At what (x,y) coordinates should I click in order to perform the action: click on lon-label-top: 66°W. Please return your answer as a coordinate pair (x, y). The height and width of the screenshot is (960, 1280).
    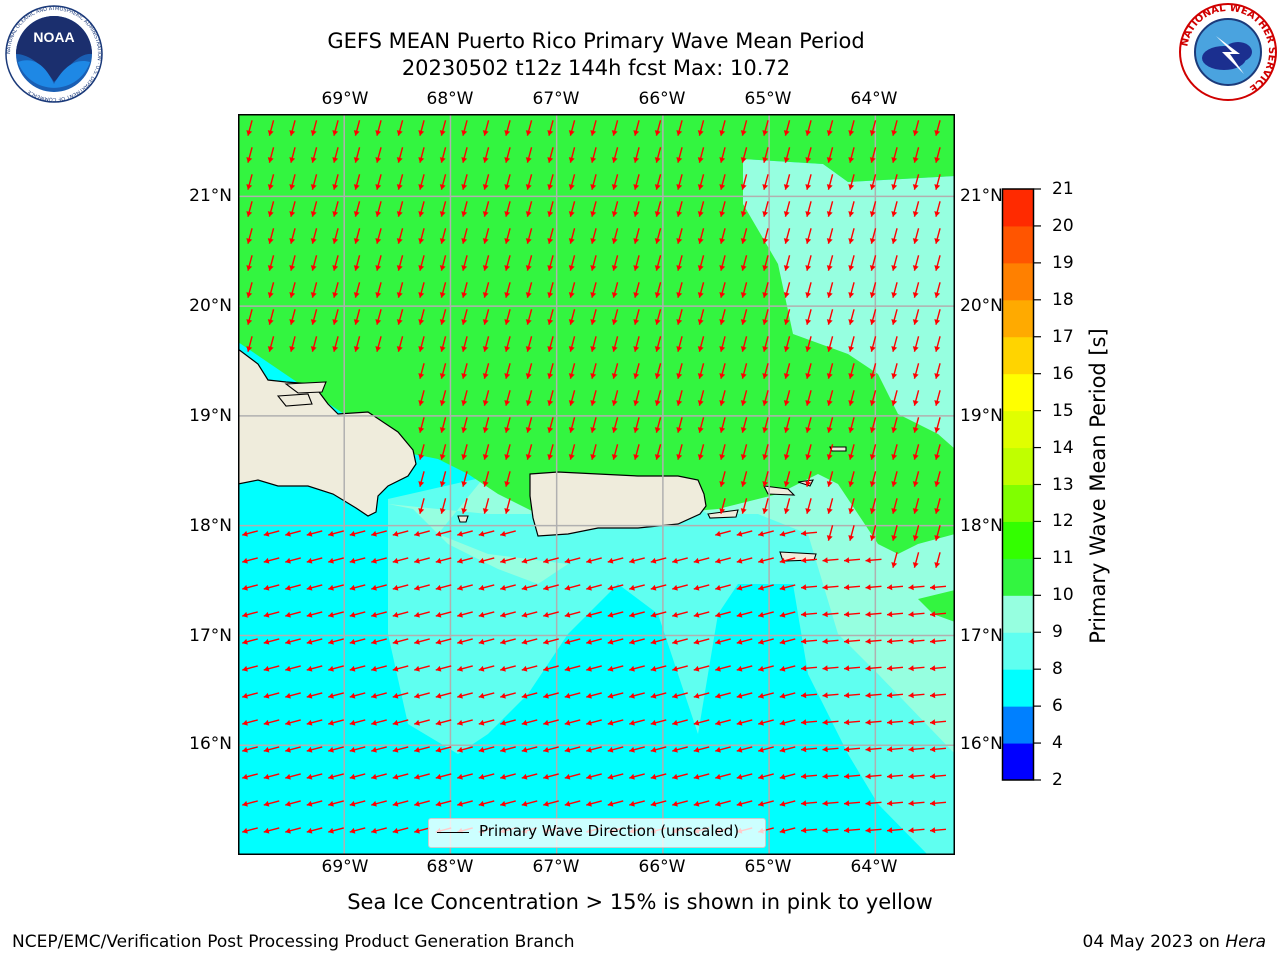
    Looking at the image, I should click on (662, 99).